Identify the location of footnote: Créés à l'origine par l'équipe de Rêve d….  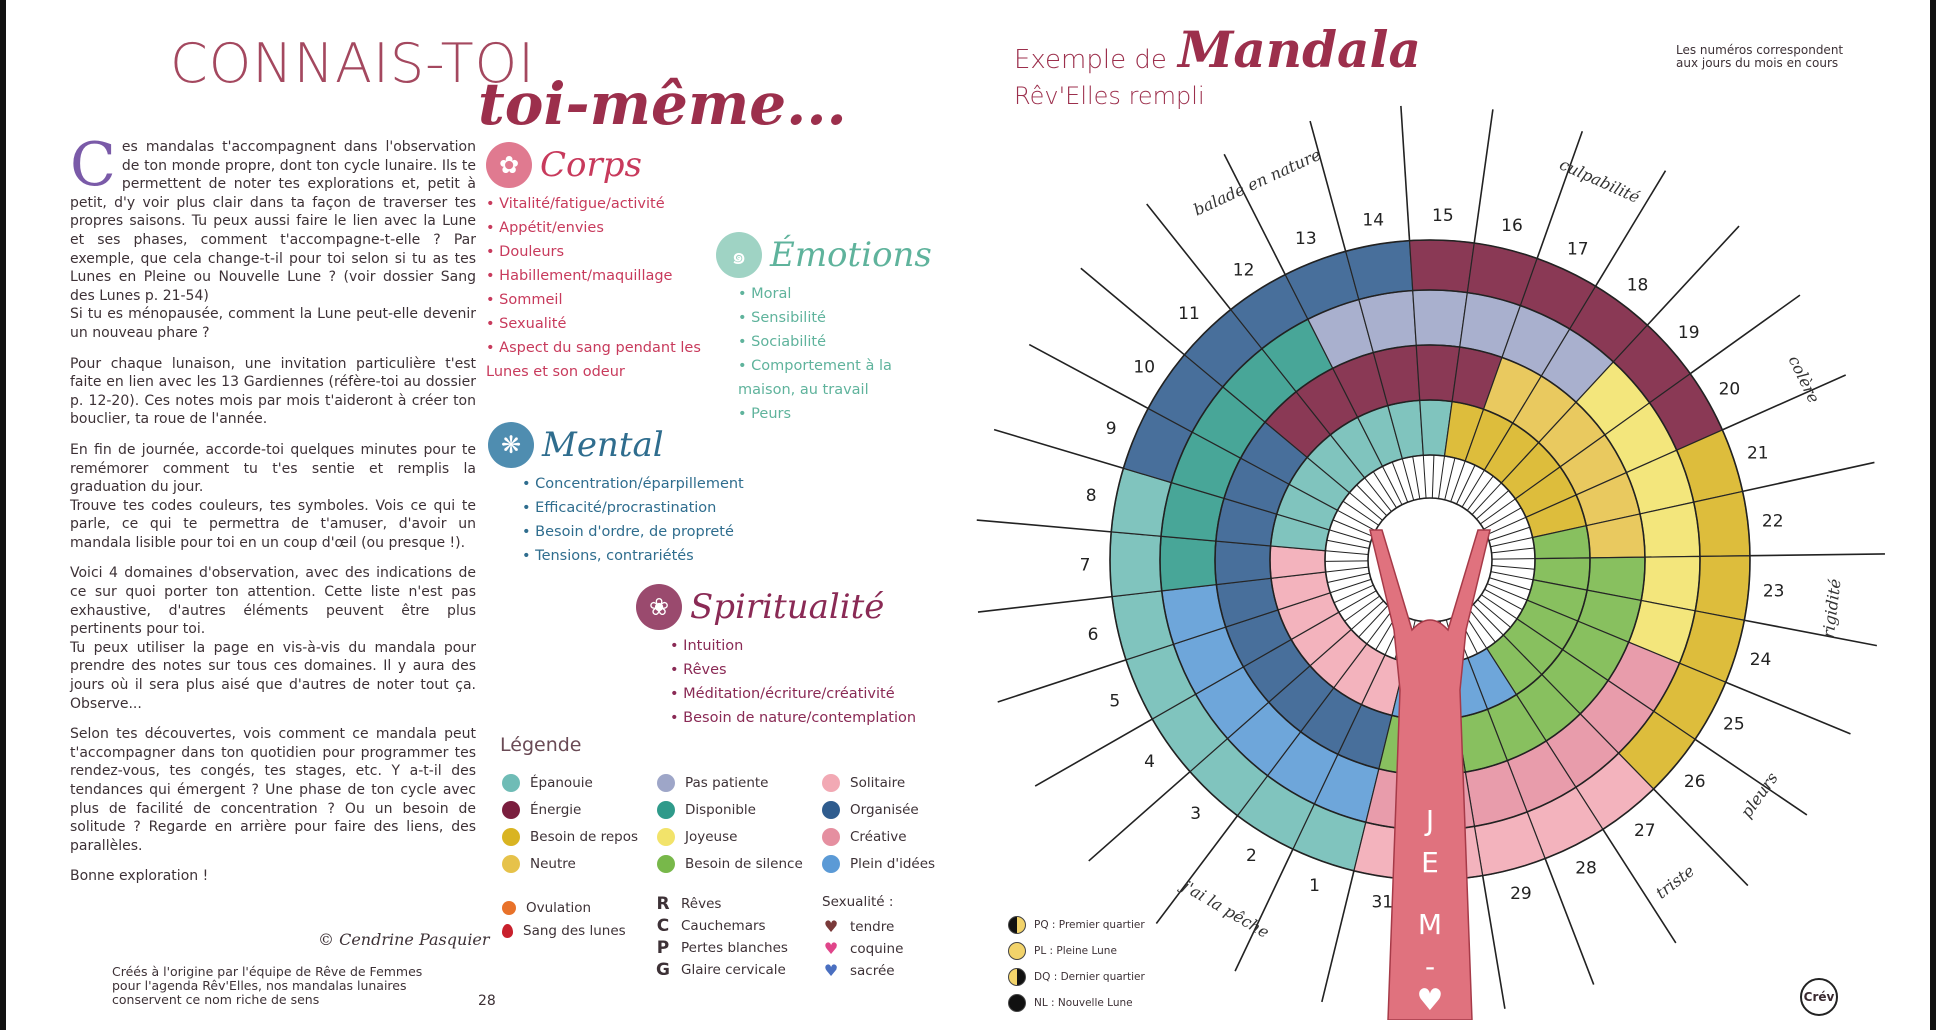
(267, 985).